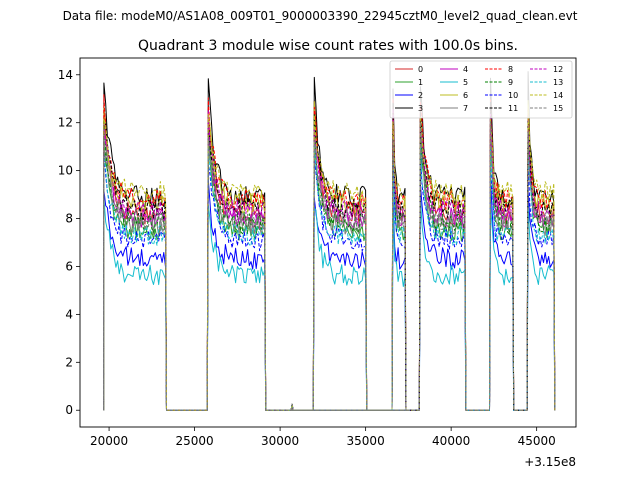 The height and width of the screenshot is (480, 640). Describe the element at coordinates (513, 95) in the screenshot. I see `legend-label-10: 10` at that location.